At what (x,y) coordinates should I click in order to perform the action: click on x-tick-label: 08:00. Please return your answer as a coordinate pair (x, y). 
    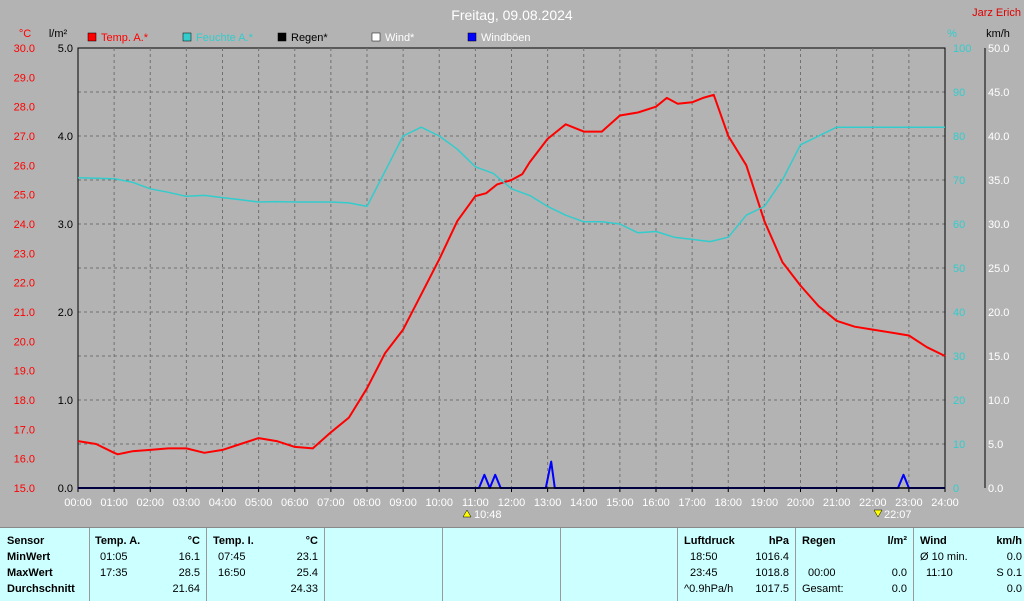
    Looking at the image, I should click on (367, 503).